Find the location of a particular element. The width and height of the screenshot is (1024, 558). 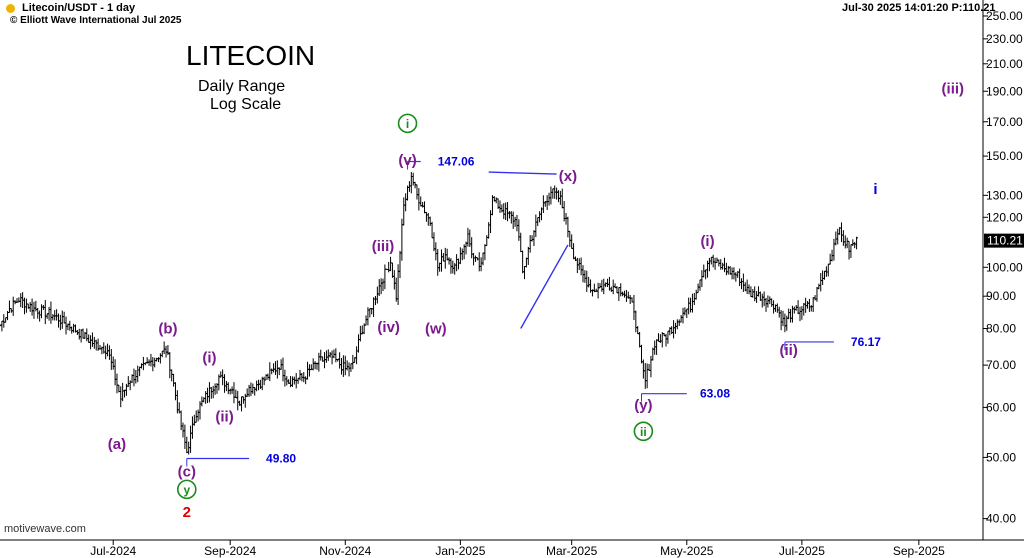

wave-label: (iv) is located at coordinates (388, 327).